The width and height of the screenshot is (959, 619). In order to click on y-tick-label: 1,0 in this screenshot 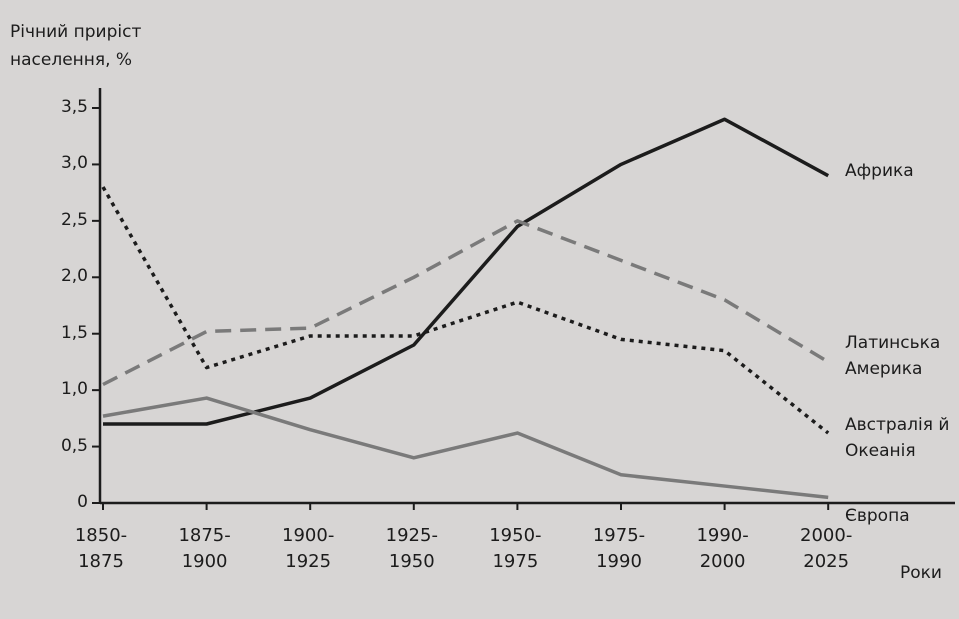, I will do `click(74, 389)`.